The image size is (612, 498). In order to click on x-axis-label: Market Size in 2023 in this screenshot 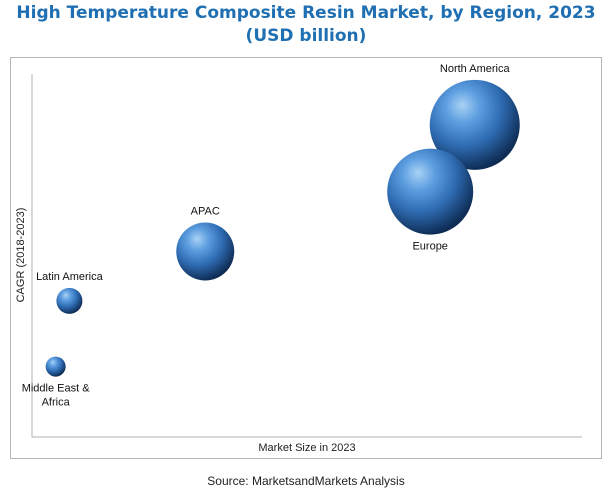, I will do `click(306, 448)`.